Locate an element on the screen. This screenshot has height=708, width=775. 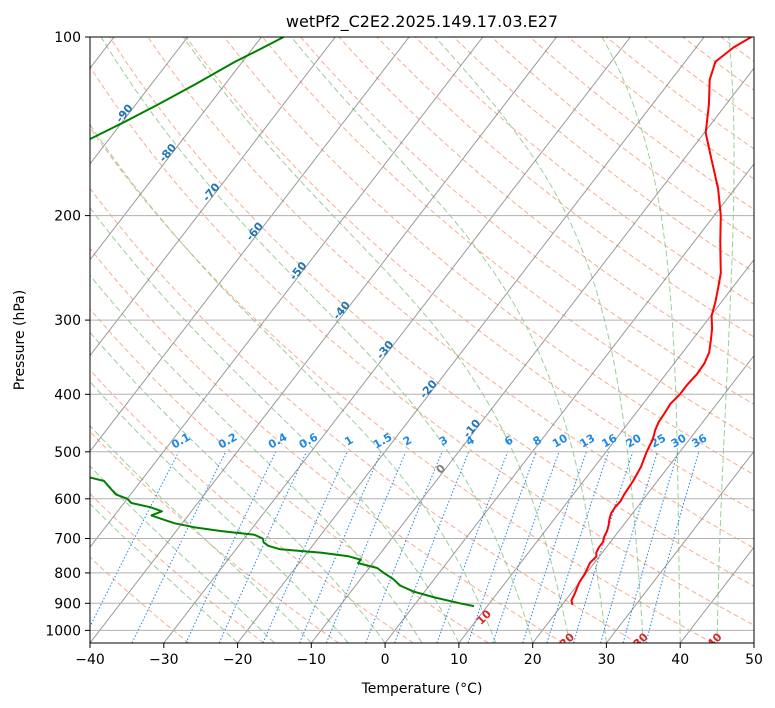
x-tick-label: 30 is located at coordinates (606, 660).